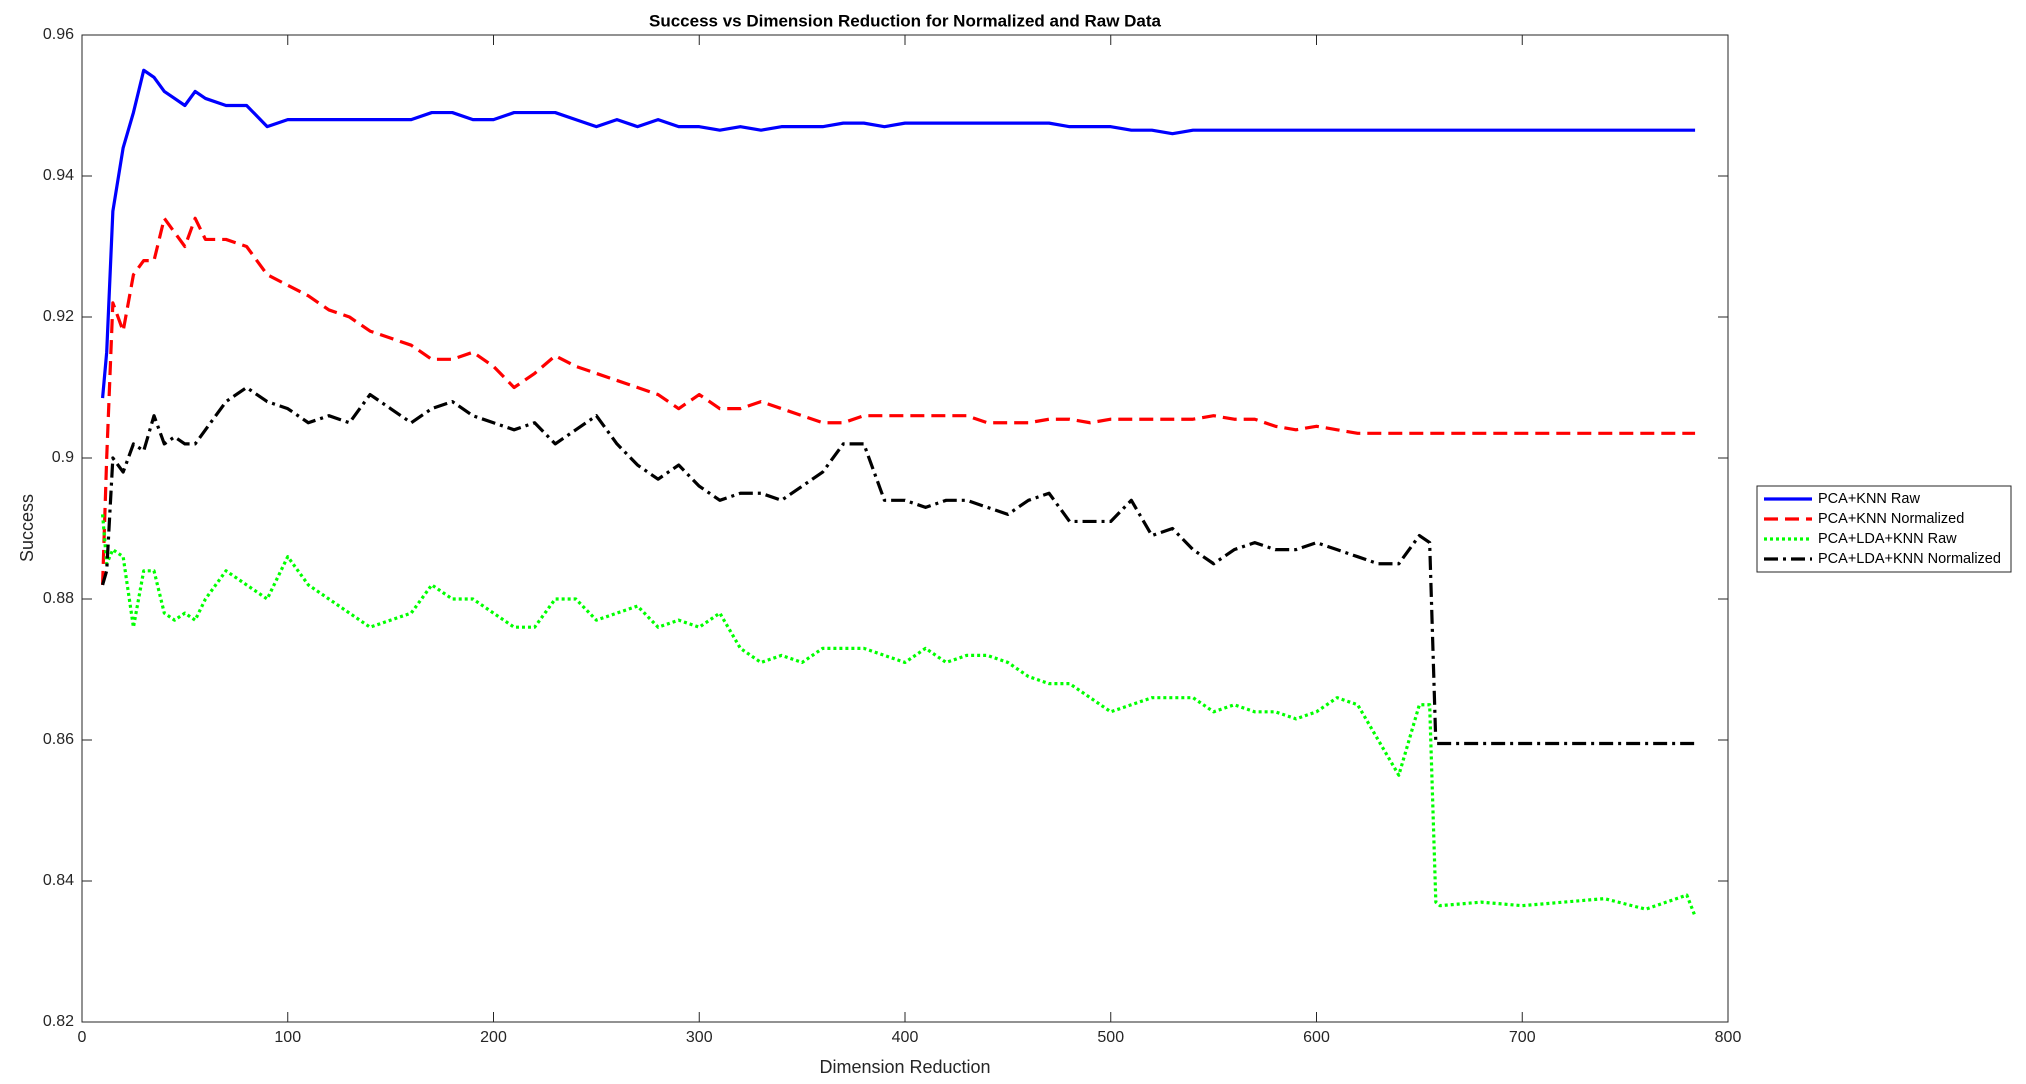 The width and height of the screenshot is (2026, 1084). Describe the element at coordinates (1728, 1037) in the screenshot. I see `x-tick-label: 800` at that location.